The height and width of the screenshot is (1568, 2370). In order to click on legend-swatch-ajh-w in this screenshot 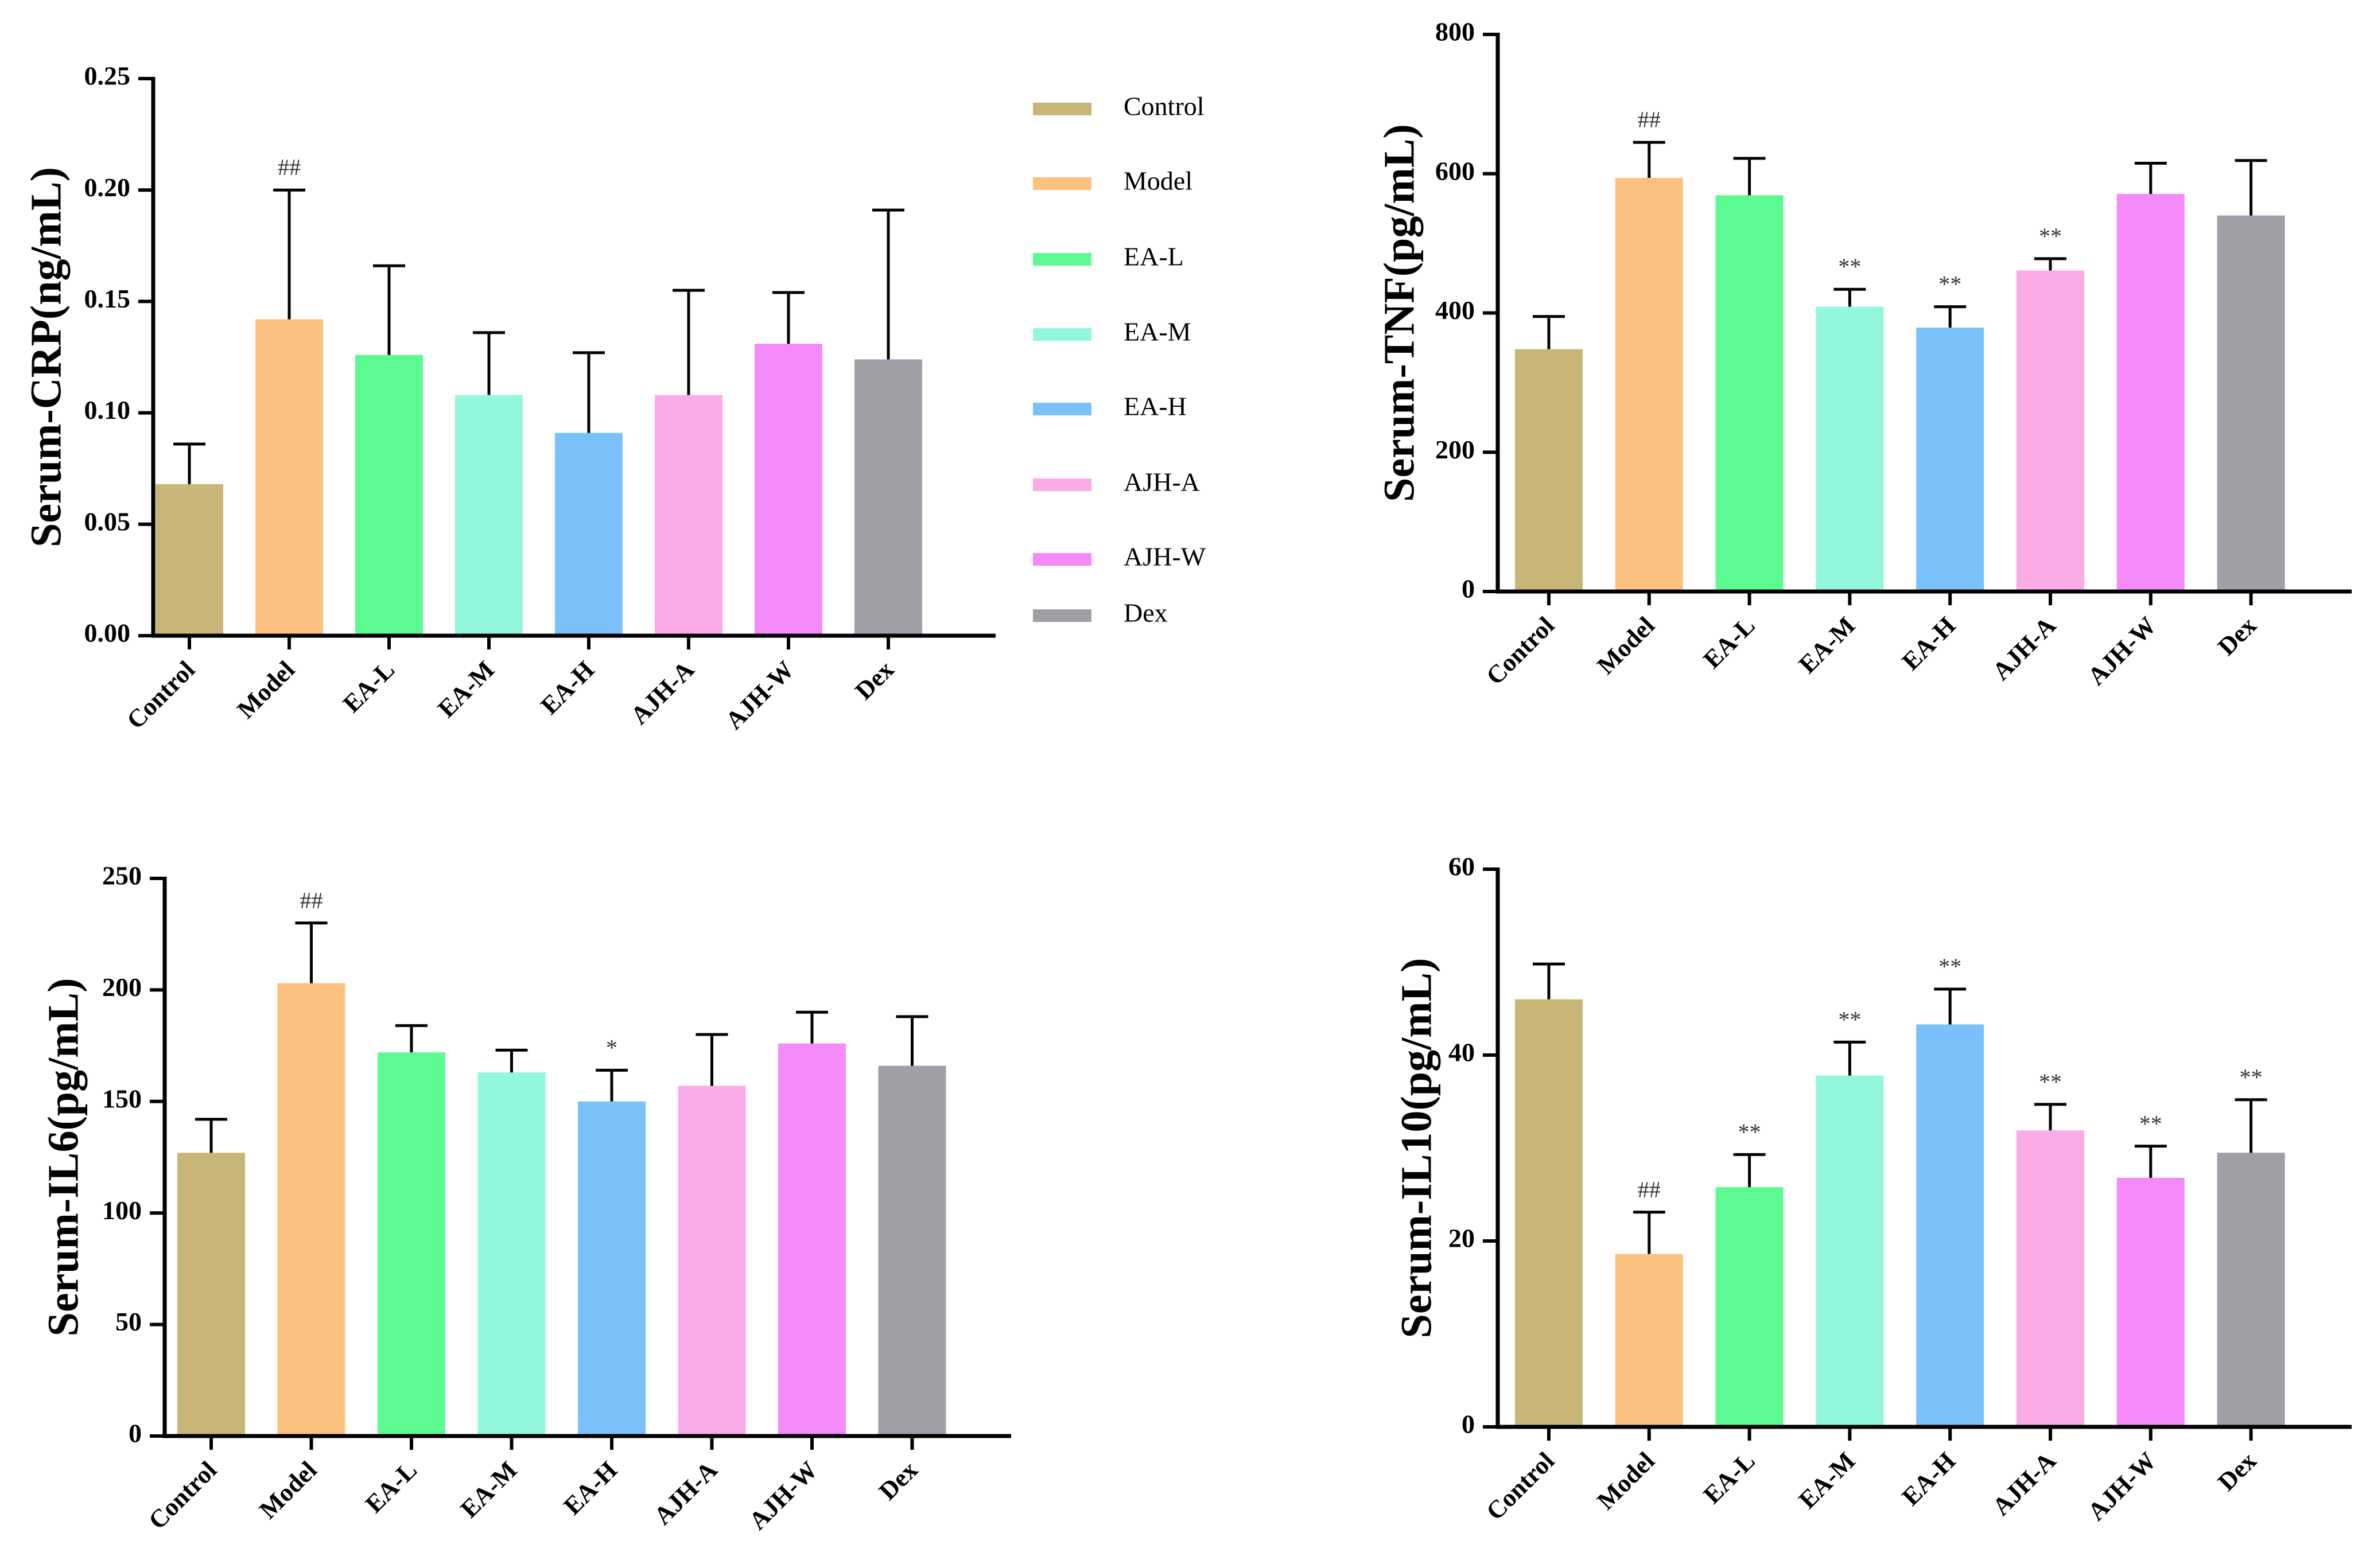, I will do `click(1062, 559)`.